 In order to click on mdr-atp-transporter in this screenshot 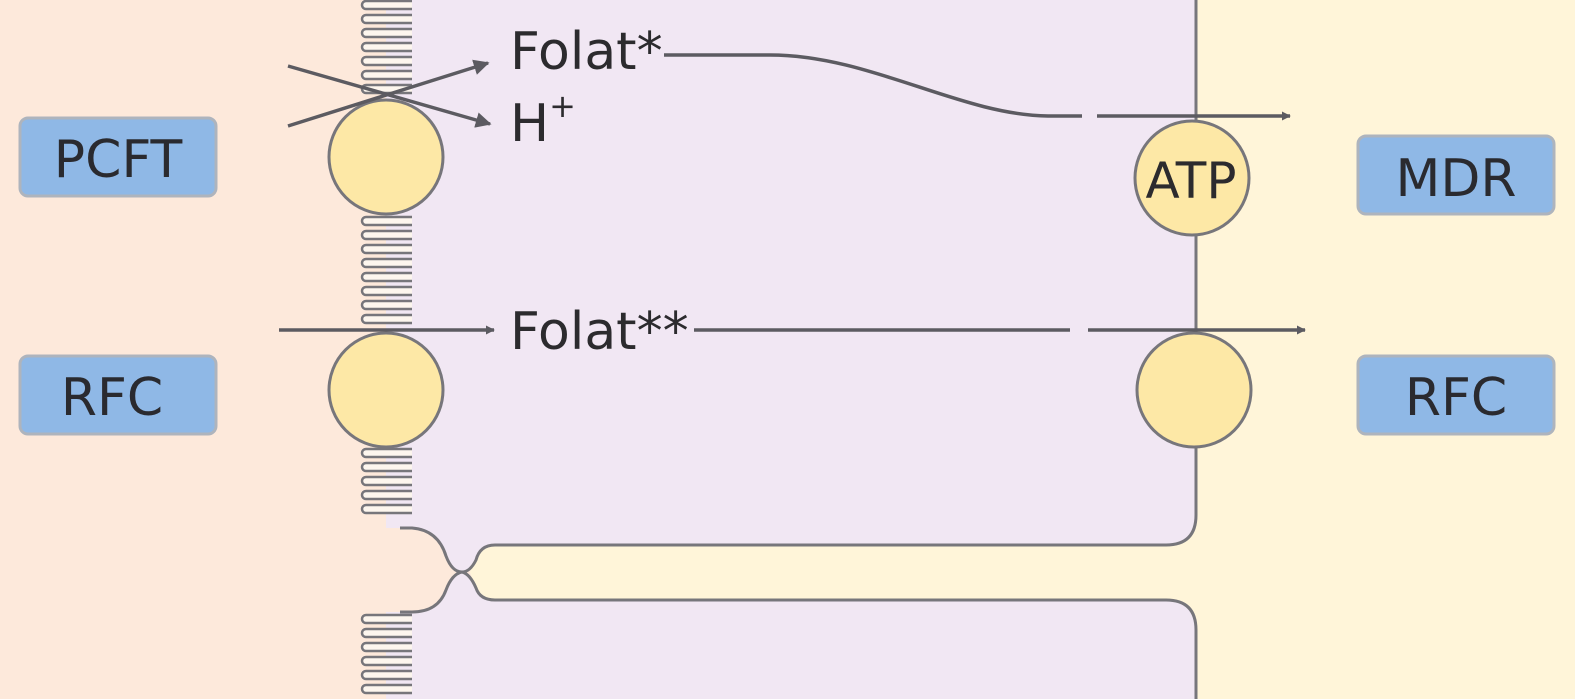, I will do `click(1192, 178)`.